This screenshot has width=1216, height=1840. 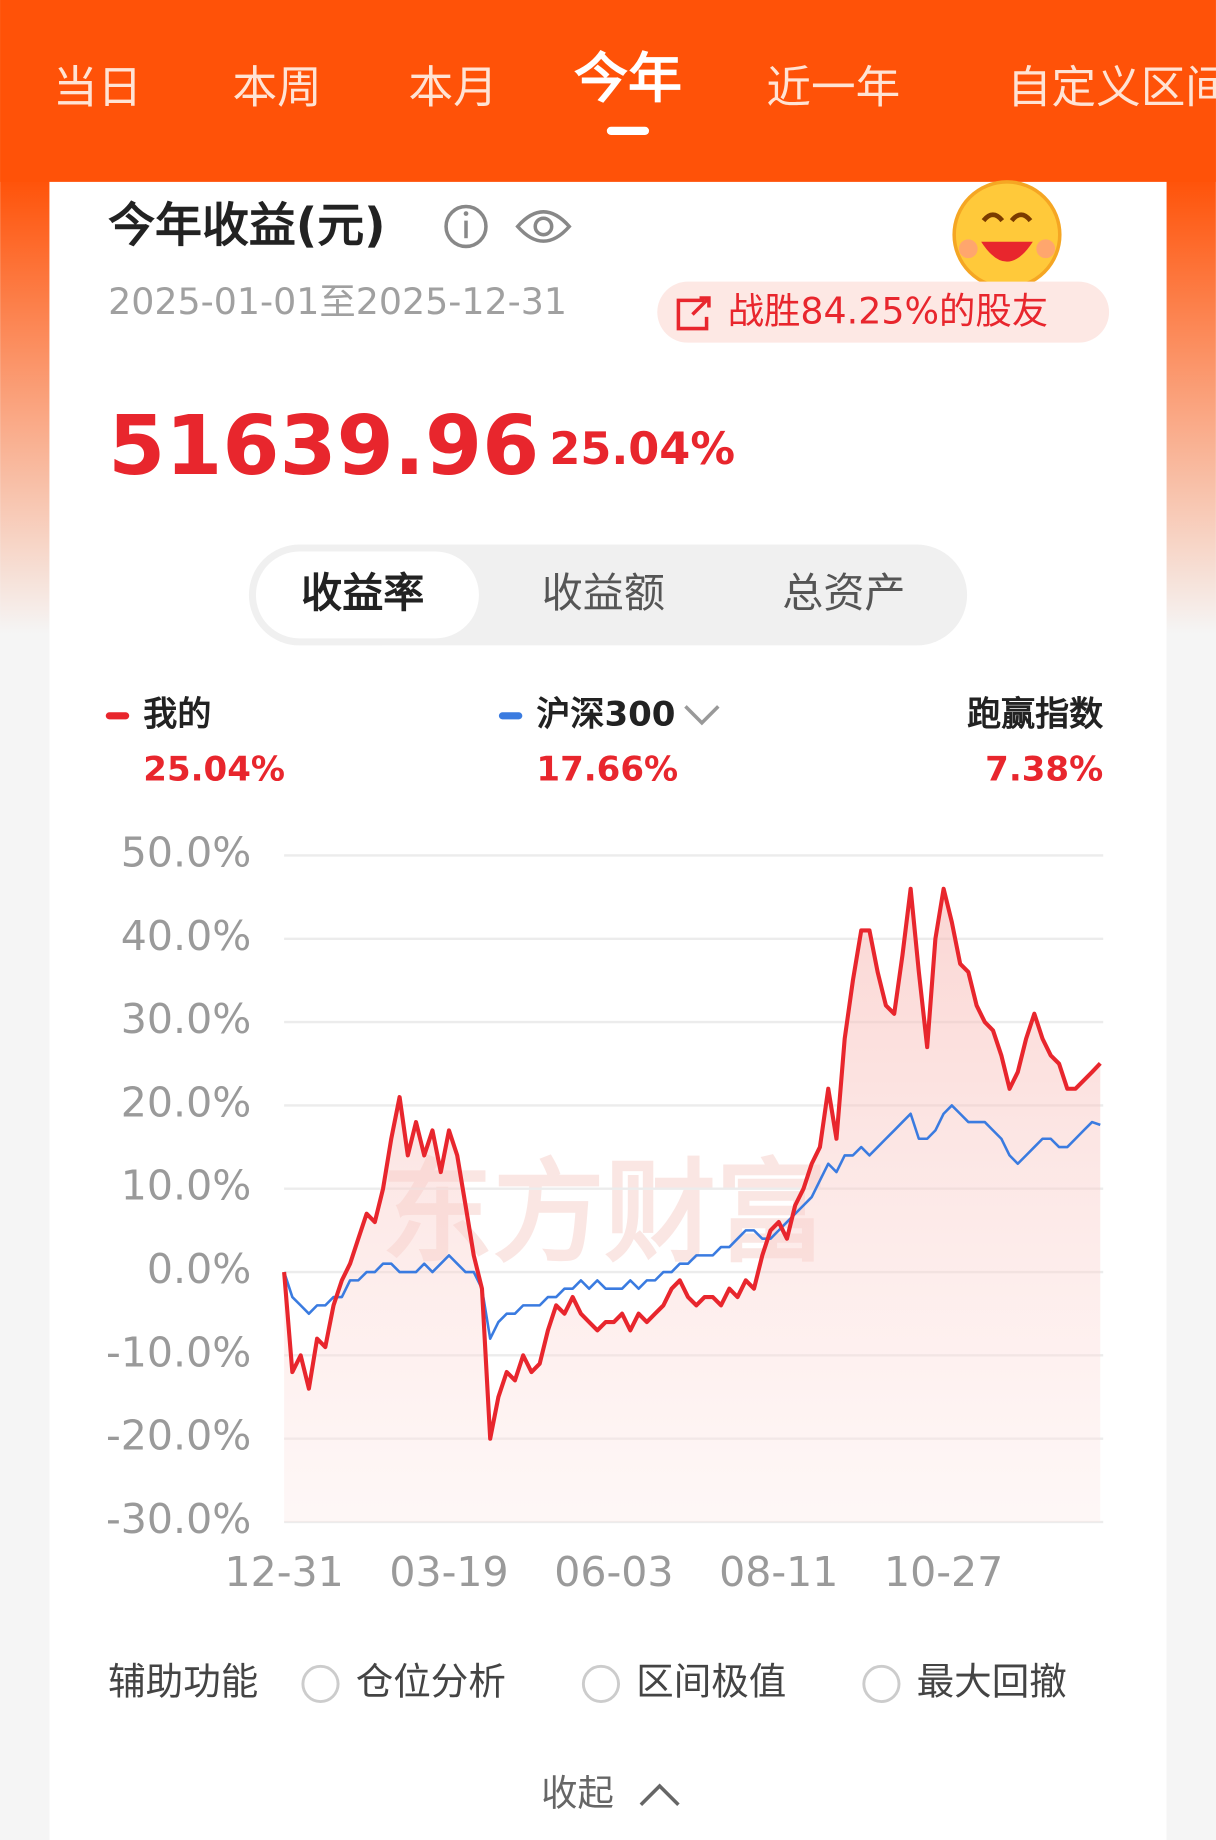 I want to click on tabs: 当日 本周 本月 今年 近一年 自定义区间, so click(x=634, y=91).